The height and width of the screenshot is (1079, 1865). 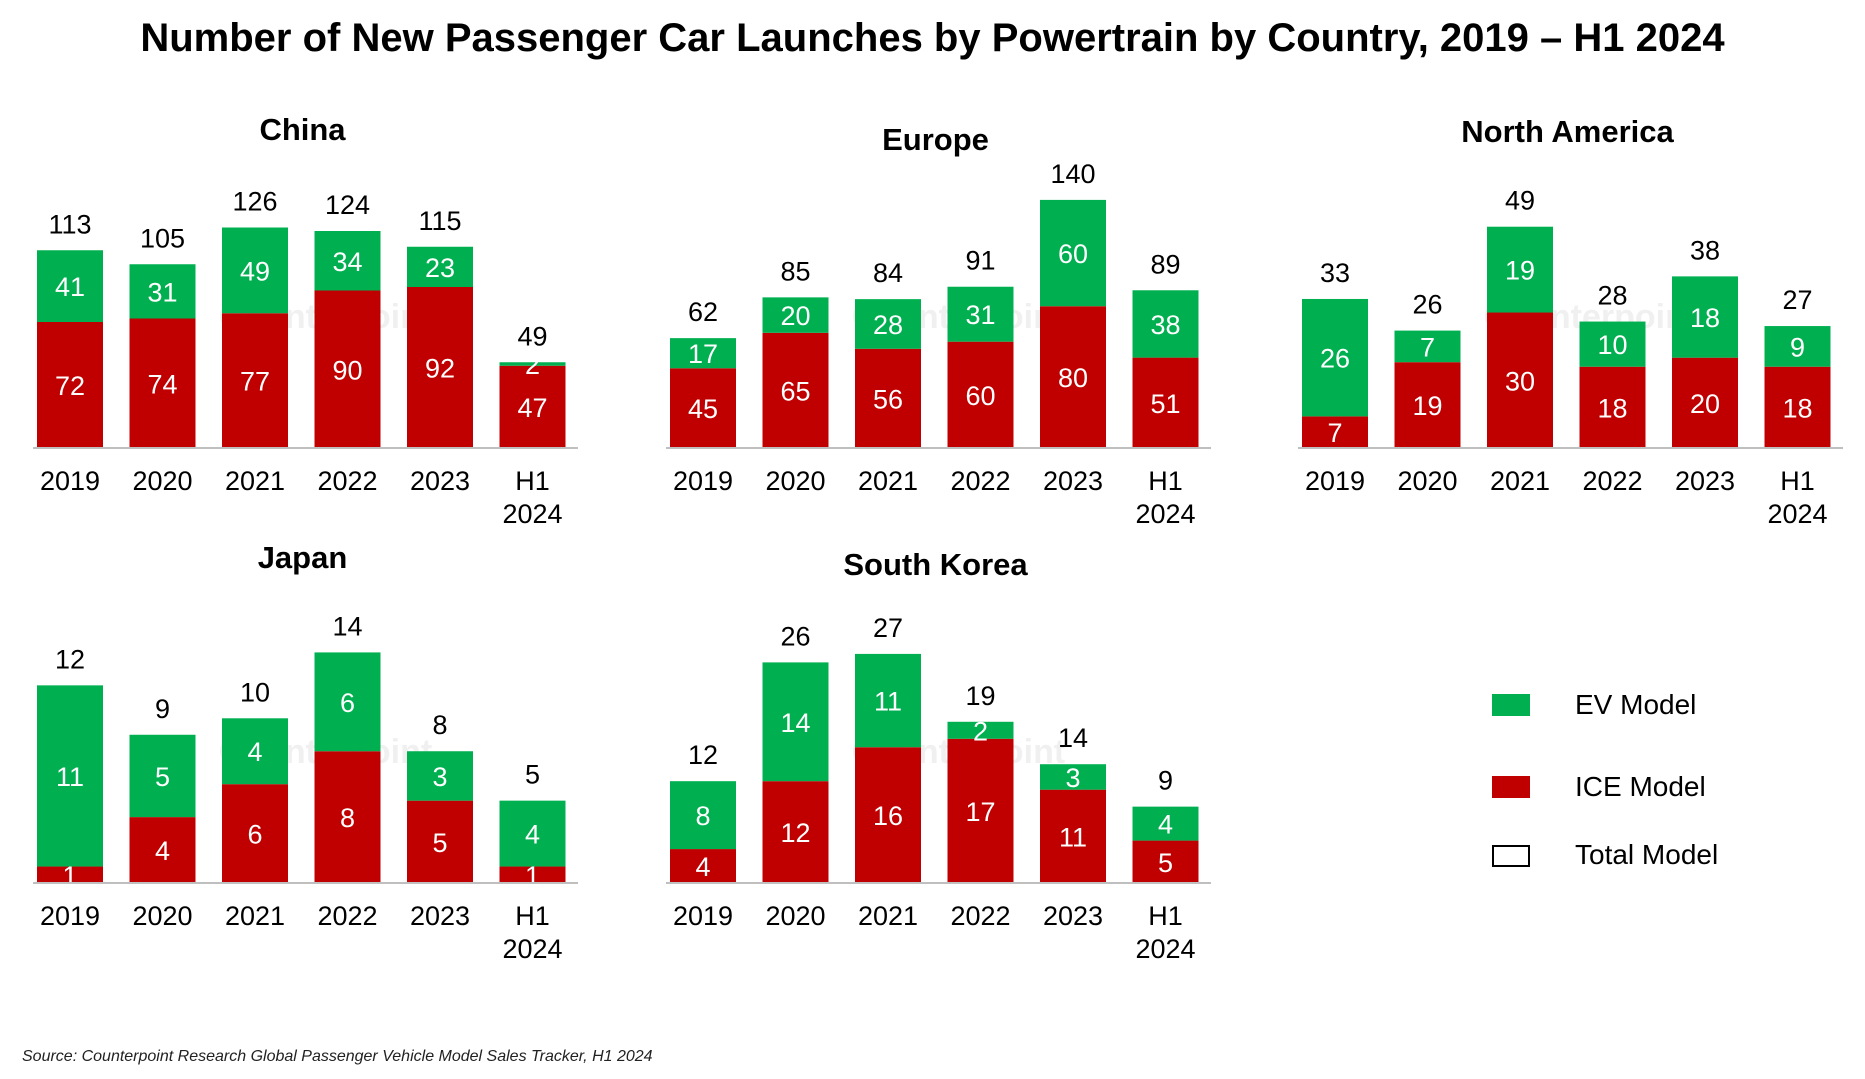 What do you see at coordinates (1511, 856) in the screenshot?
I see `legend-swatch-total` at bounding box center [1511, 856].